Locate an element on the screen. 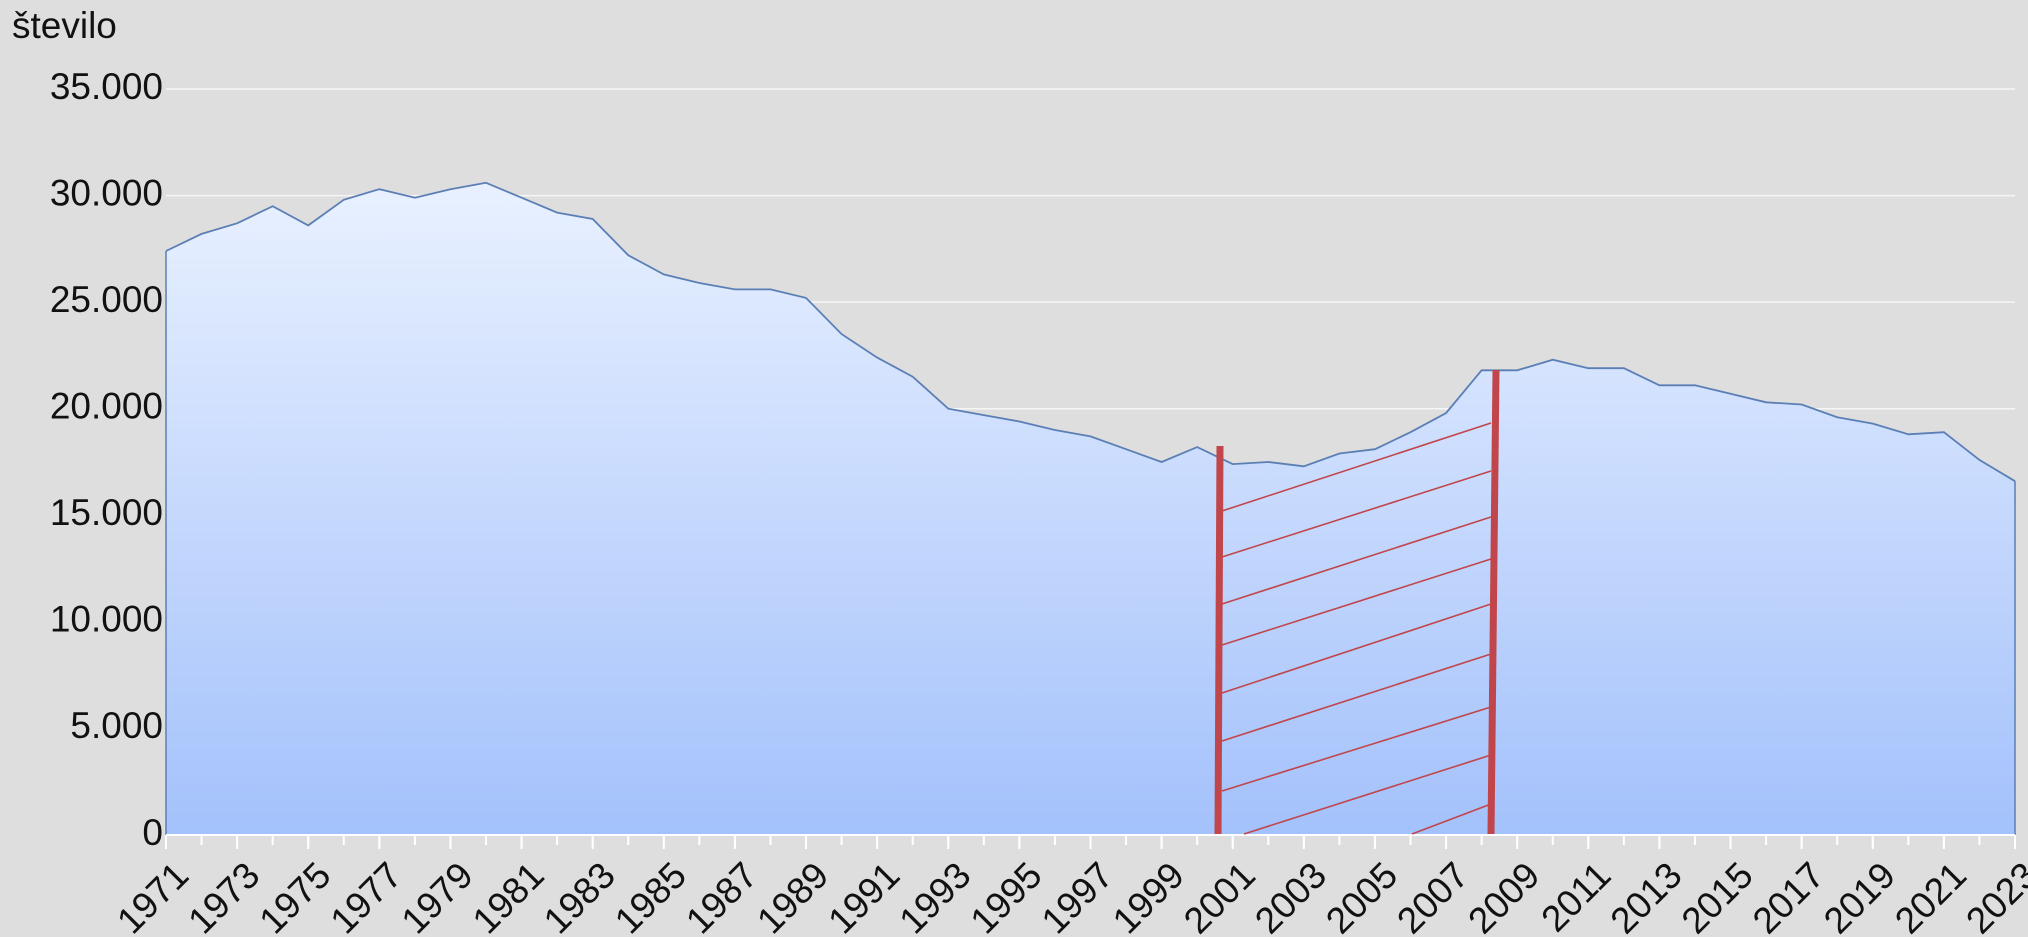 The height and width of the screenshot is (937, 2028). y-tick-label: 35.000 is located at coordinates (106, 86).